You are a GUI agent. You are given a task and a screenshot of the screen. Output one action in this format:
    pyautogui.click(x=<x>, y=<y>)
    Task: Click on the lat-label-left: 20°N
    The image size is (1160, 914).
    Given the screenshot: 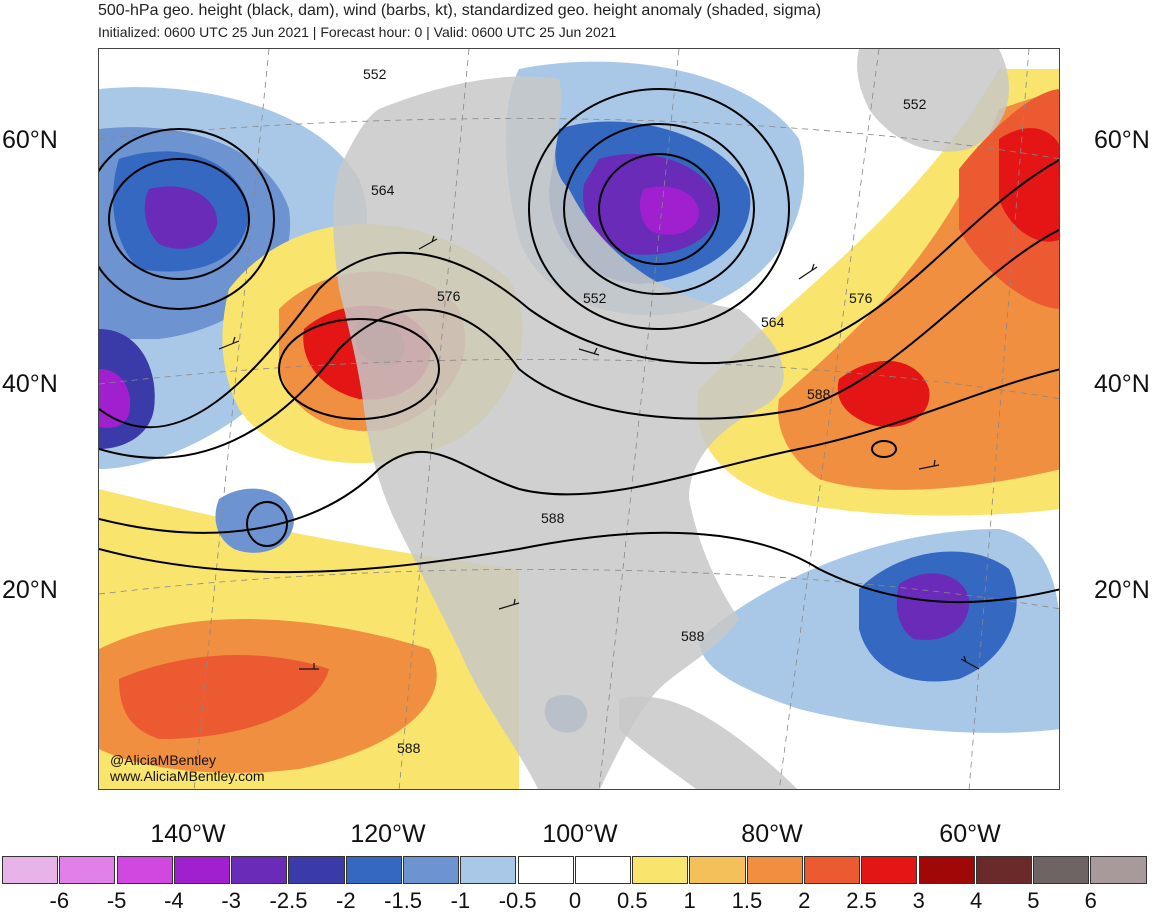 What is the action you would take?
    pyautogui.click(x=30, y=590)
    